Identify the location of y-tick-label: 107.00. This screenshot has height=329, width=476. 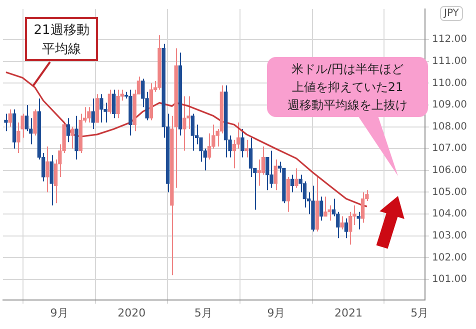
(450, 148).